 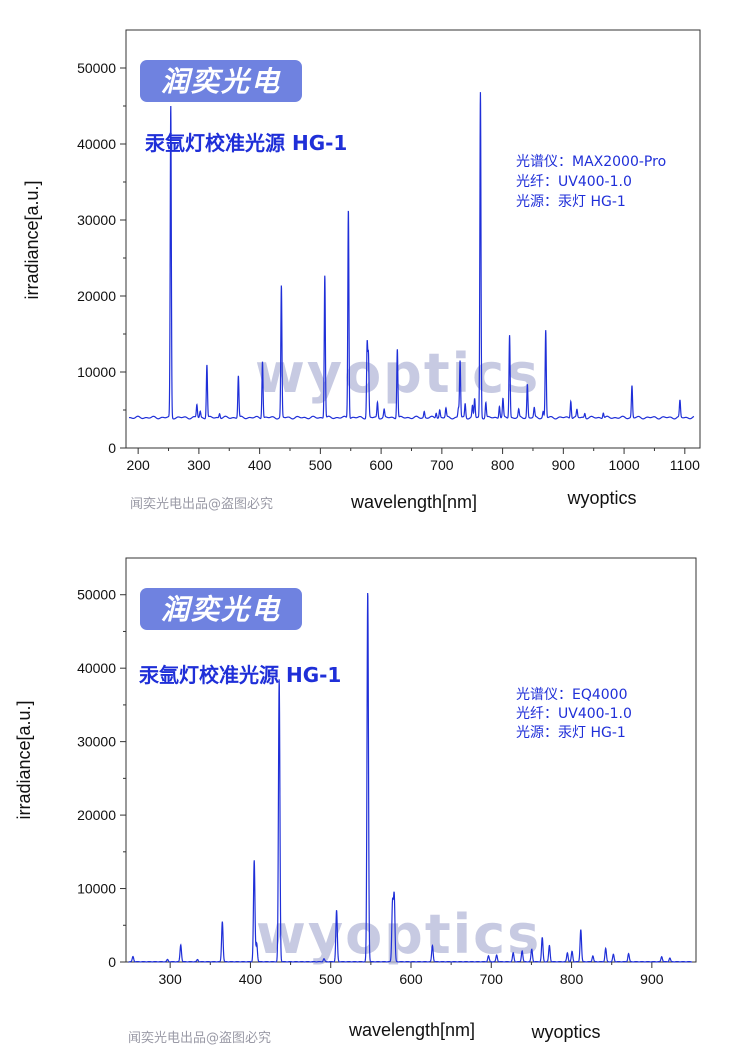 I want to click on watermark-layer: wyoptics, so click(x=398, y=934).